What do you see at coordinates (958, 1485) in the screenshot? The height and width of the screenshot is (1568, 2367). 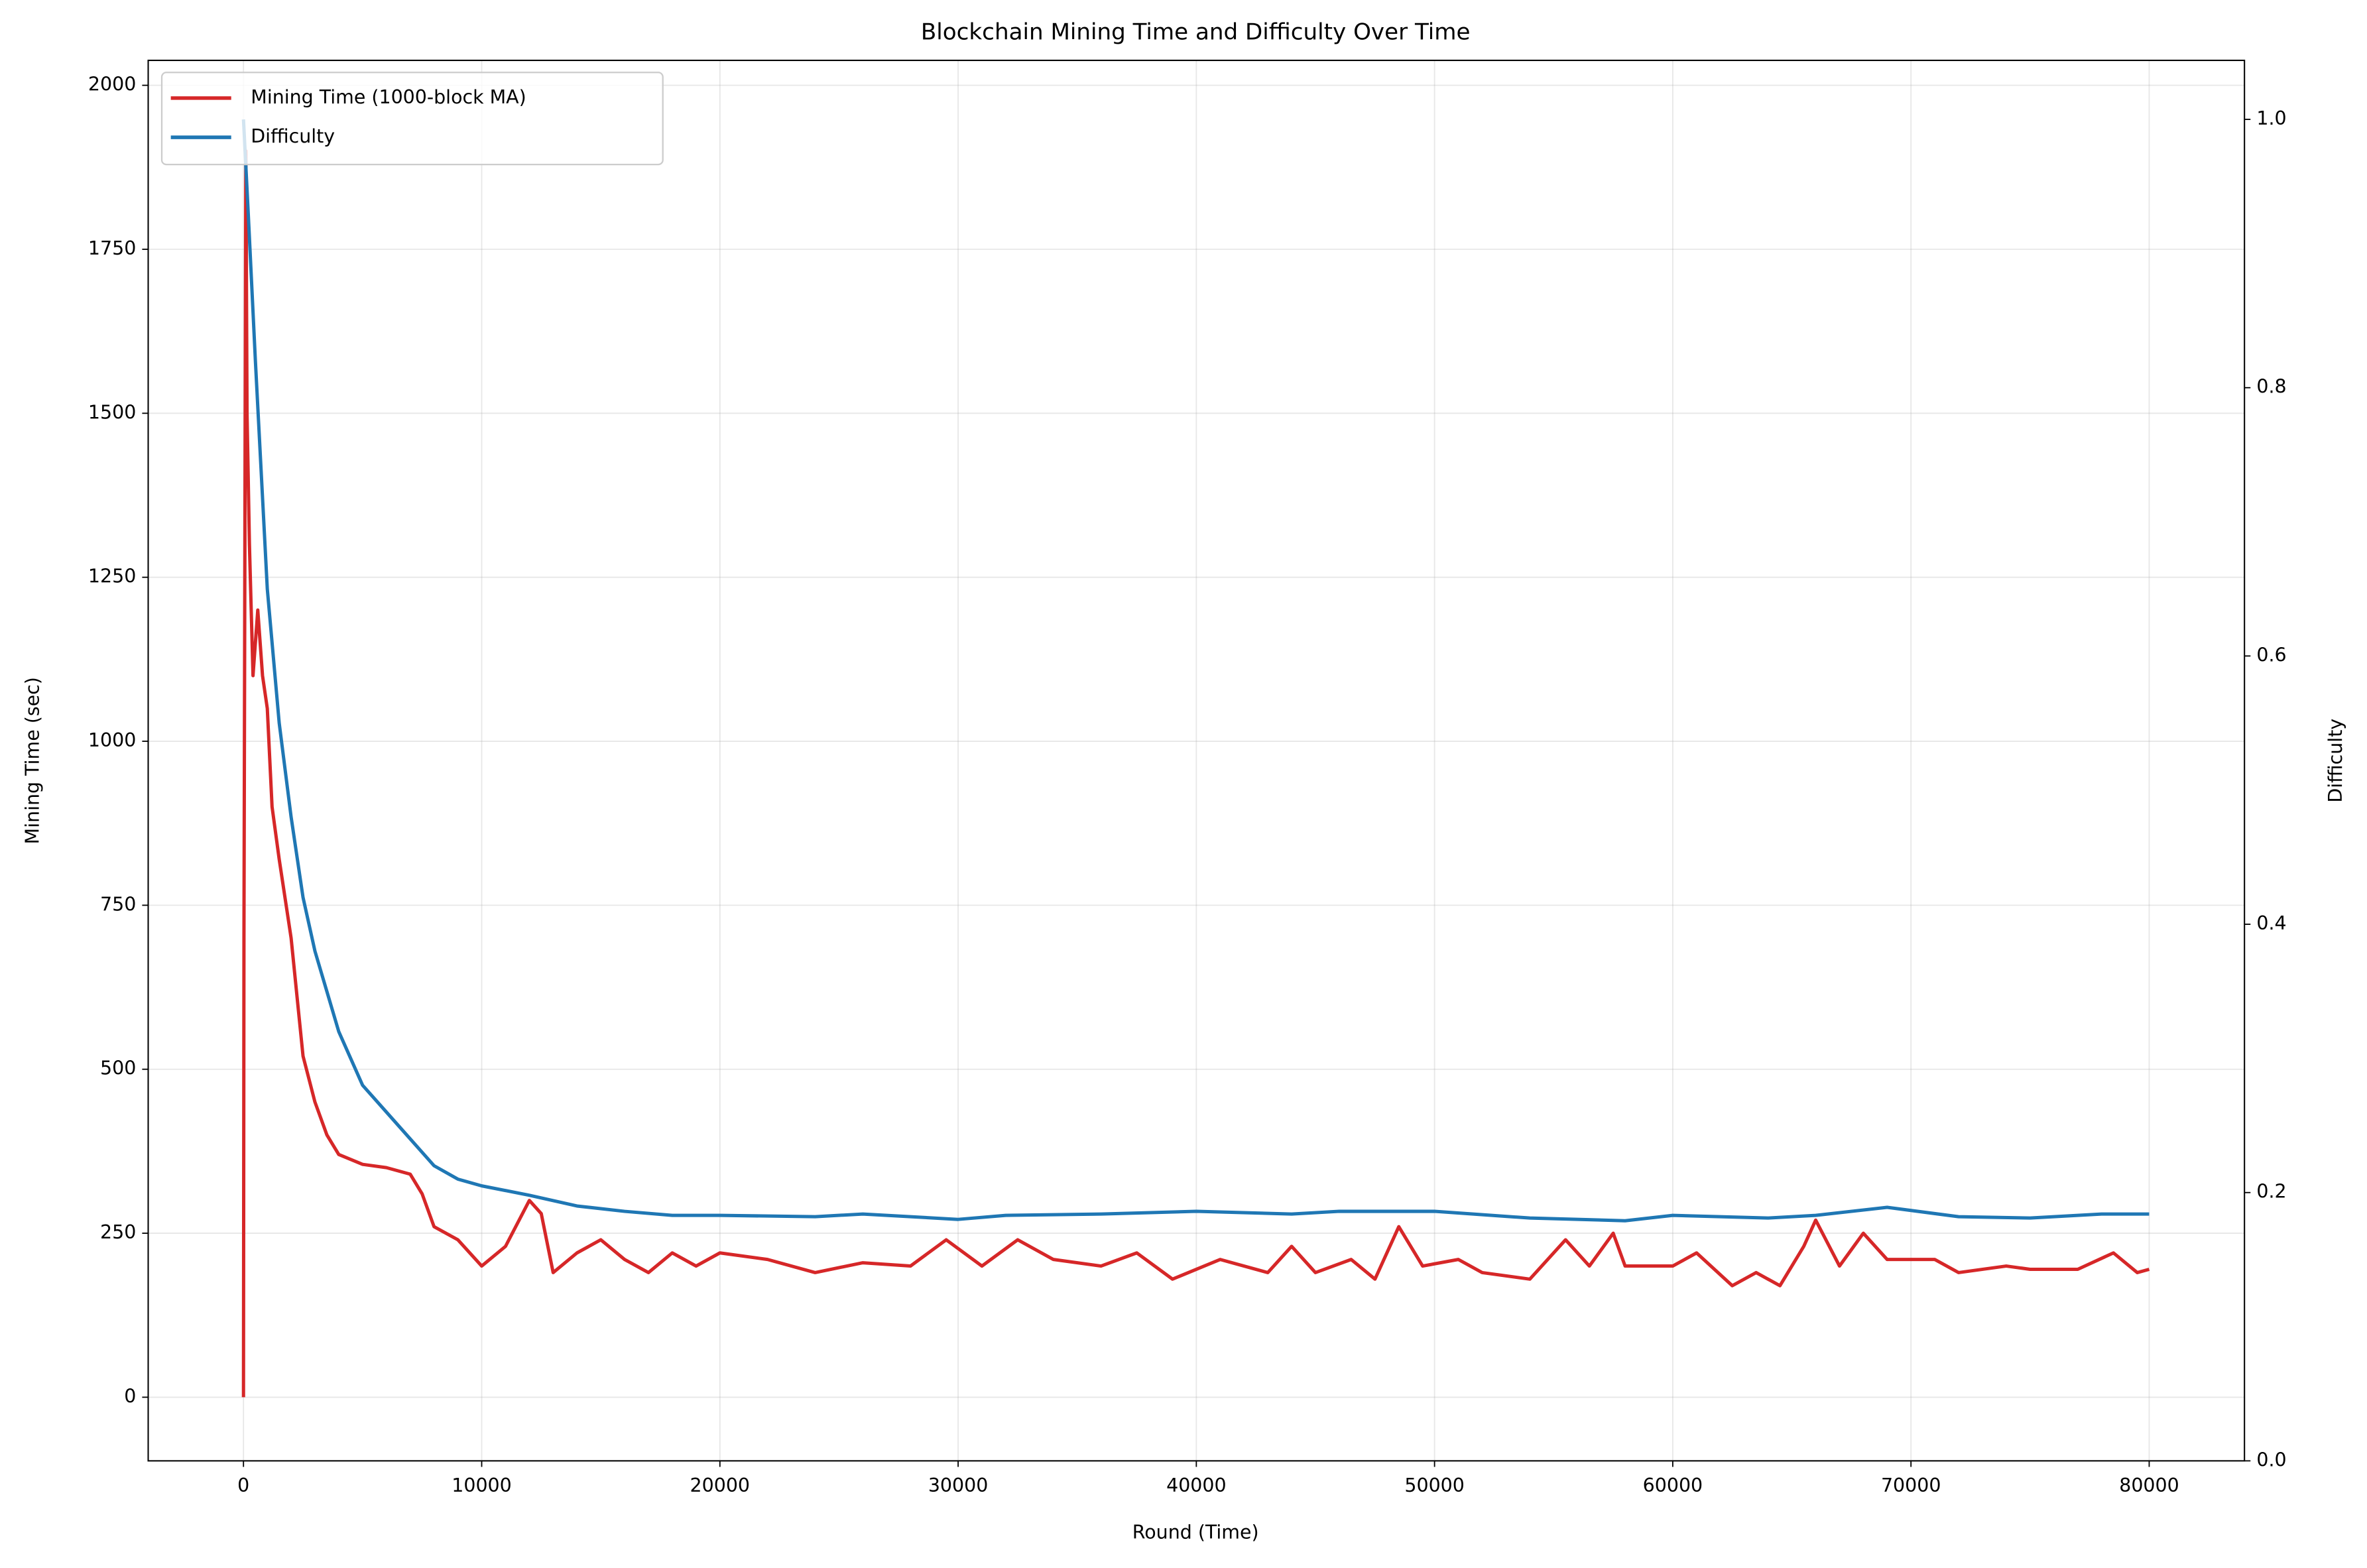 I see `x-tick-label: 30000` at bounding box center [958, 1485].